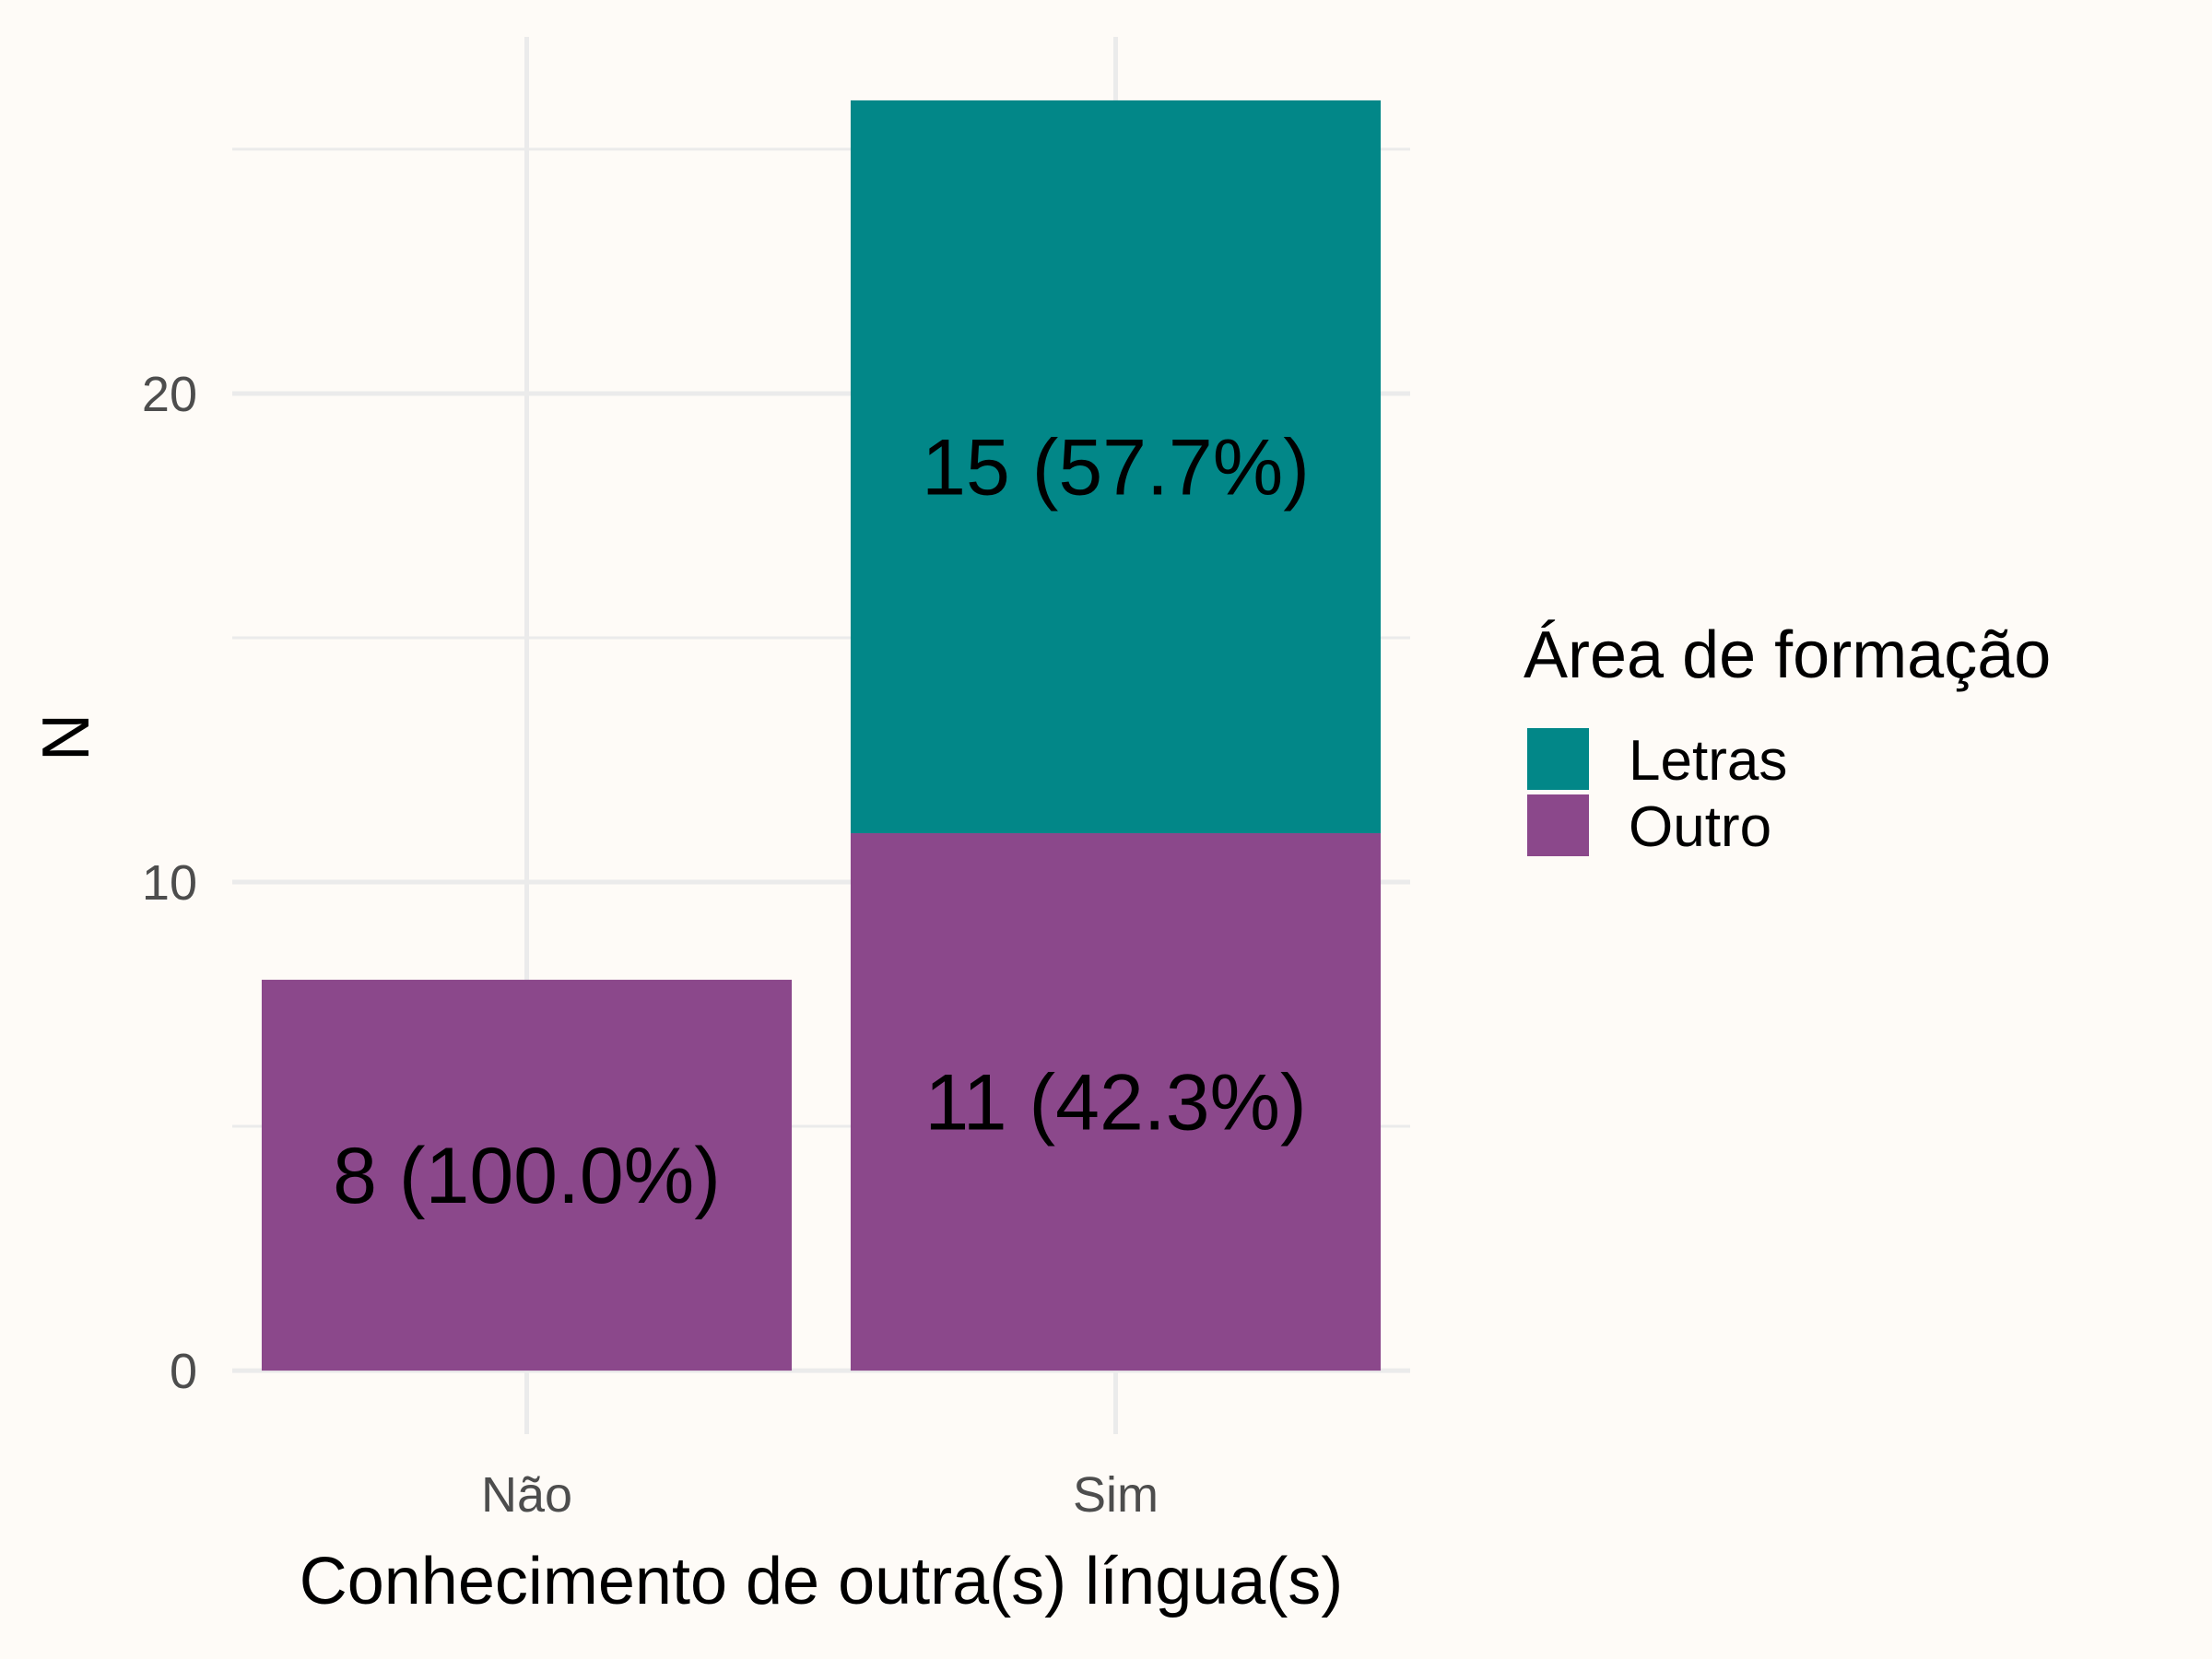 The width and height of the screenshot is (2212, 1659). I want to click on x-tick-label: Não, so click(526, 1495).